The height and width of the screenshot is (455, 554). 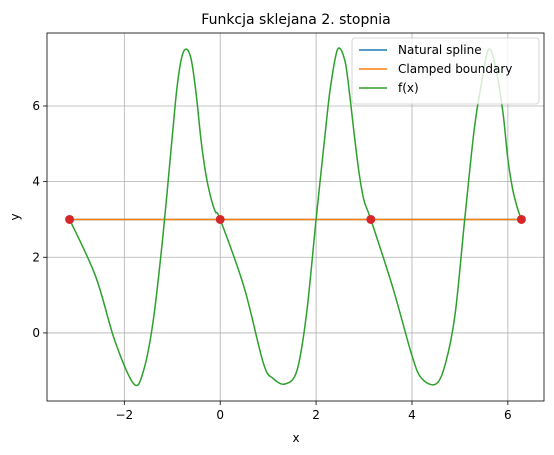 I want to click on legend-box, so click(x=445, y=71).